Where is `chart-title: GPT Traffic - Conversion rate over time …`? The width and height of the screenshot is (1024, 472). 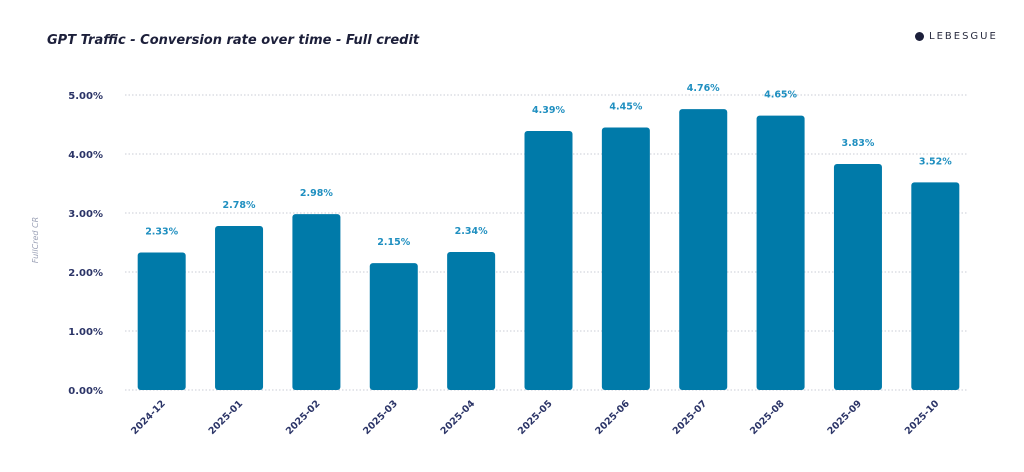
chart-title: GPT Traffic - Conversion rate over time … is located at coordinates (233, 40).